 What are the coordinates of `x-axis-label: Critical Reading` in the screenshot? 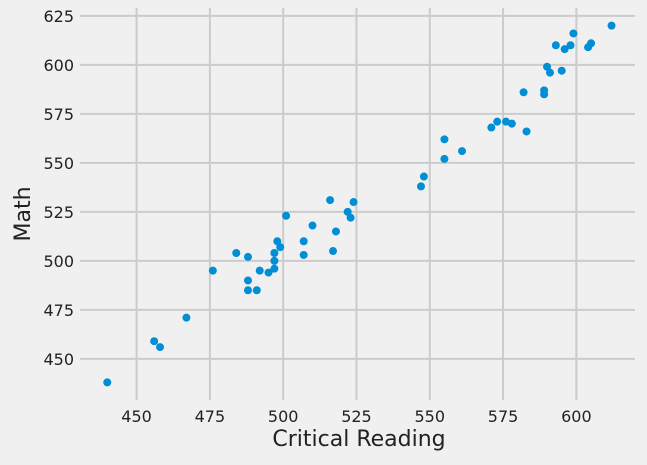 It's located at (358, 439).